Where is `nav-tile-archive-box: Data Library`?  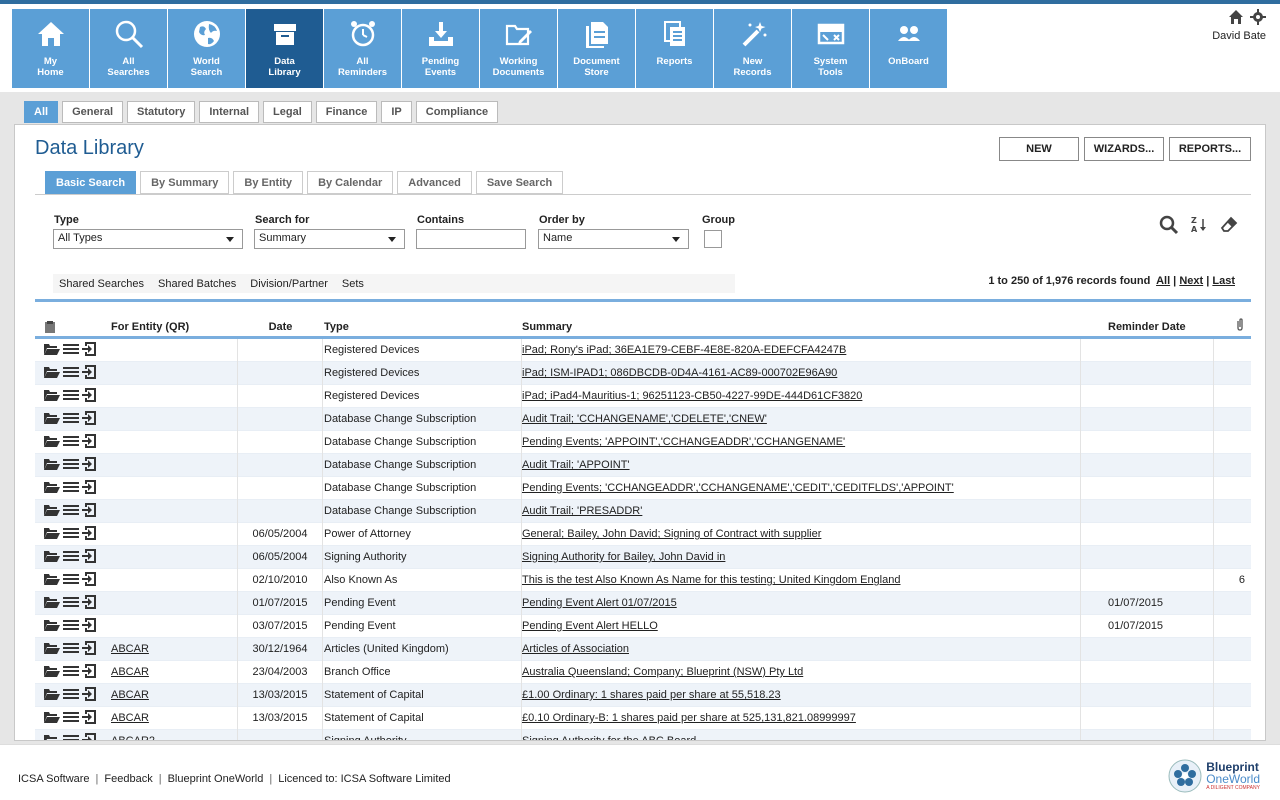
nav-tile-archive-box: Data Library is located at coordinates (284, 48).